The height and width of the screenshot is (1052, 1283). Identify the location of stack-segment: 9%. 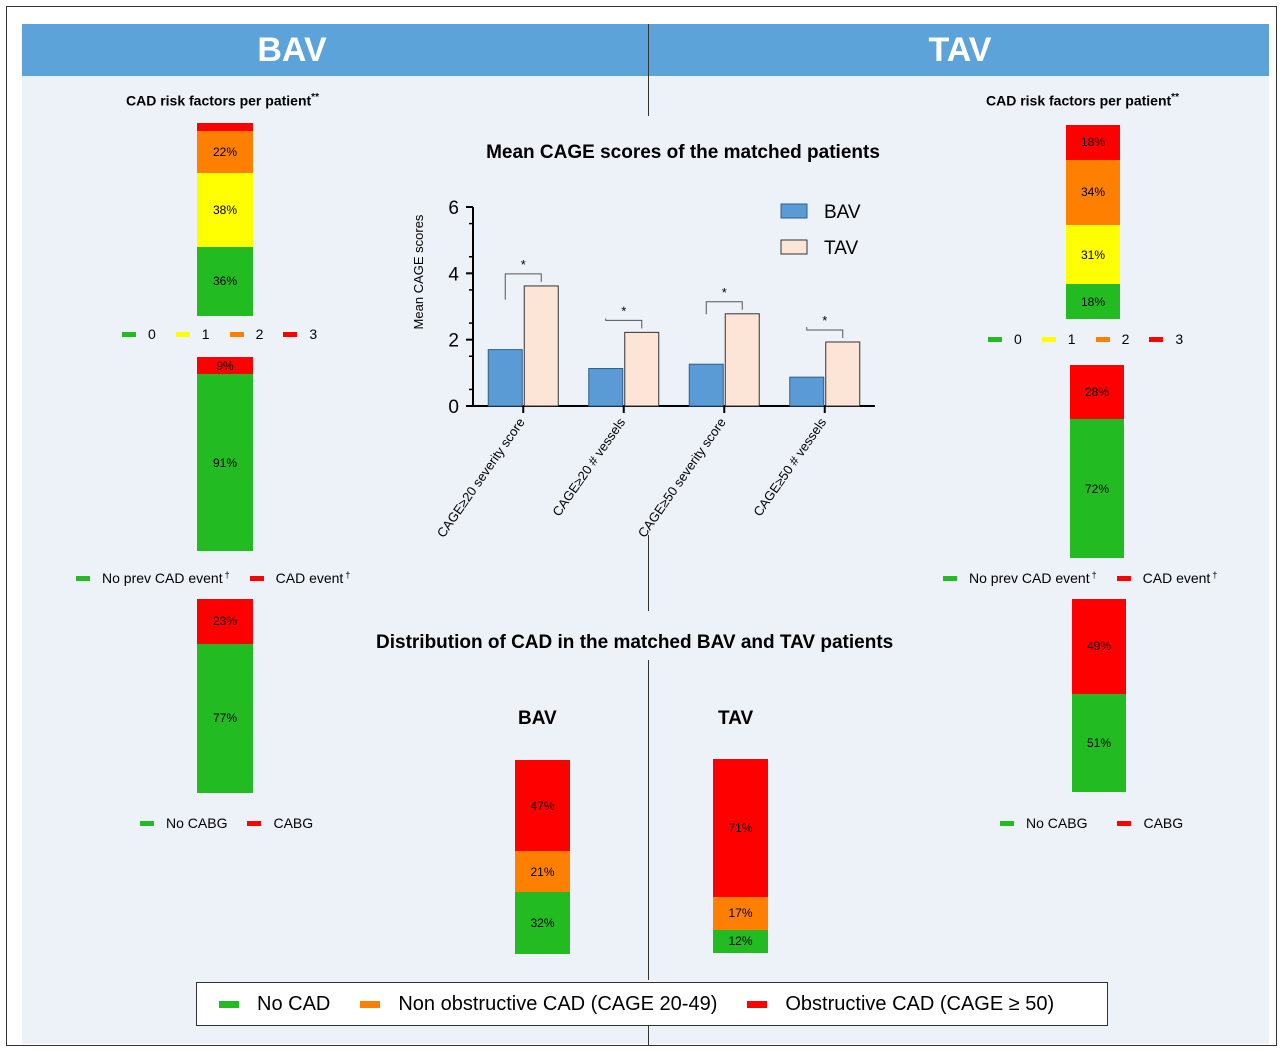
(225, 366).